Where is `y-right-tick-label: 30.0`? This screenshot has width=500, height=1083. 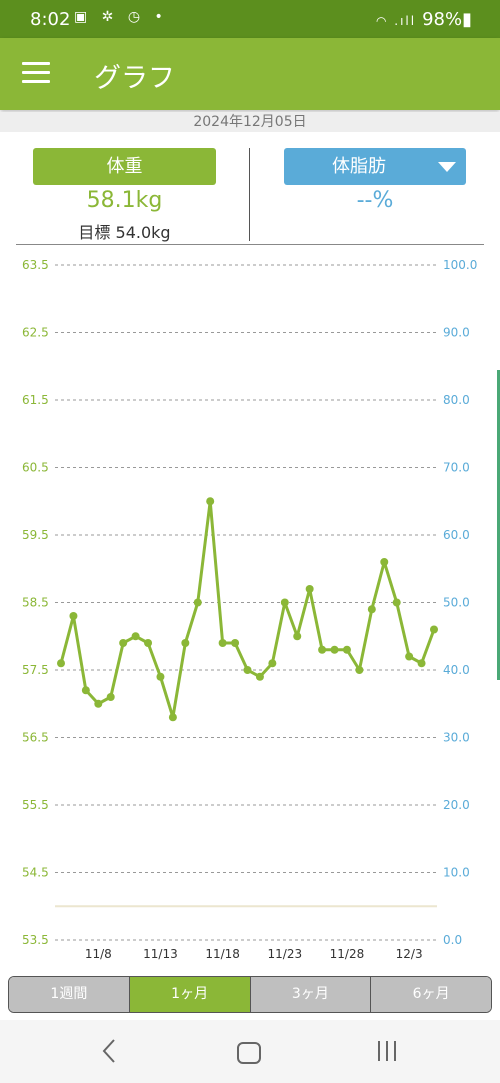 y-right-tick-label: 30.0 is located at coordinates (456, 738).